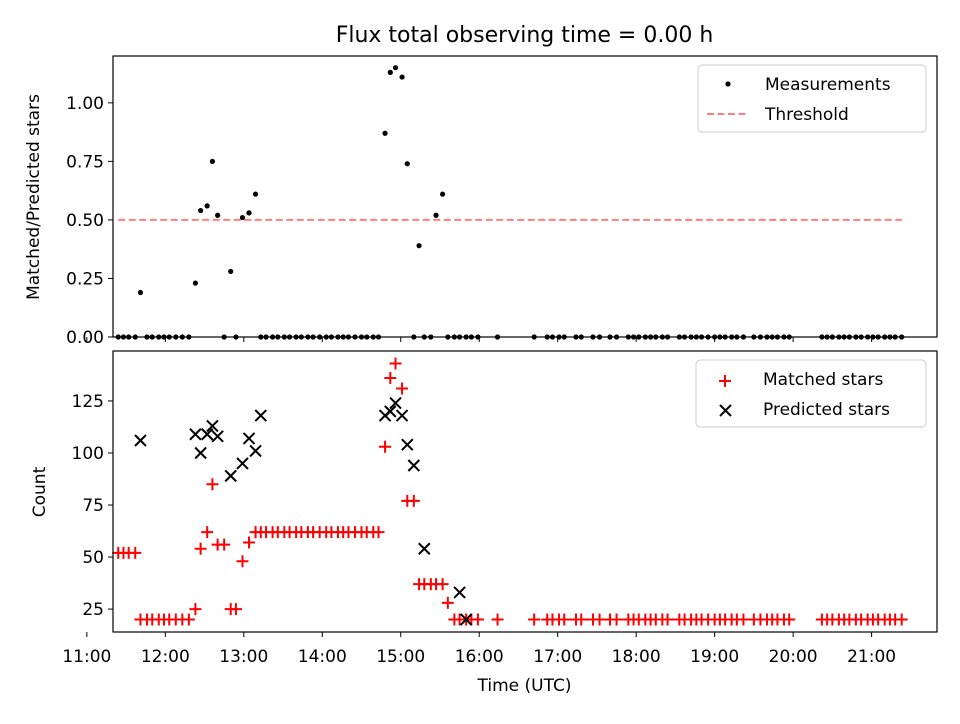 This screenshot has height=724, width=960. What do you see at coordinates (85, 338) in the screenshot?
I see `top-y-tick-label: 0.00` at bounding box center [85, 338].